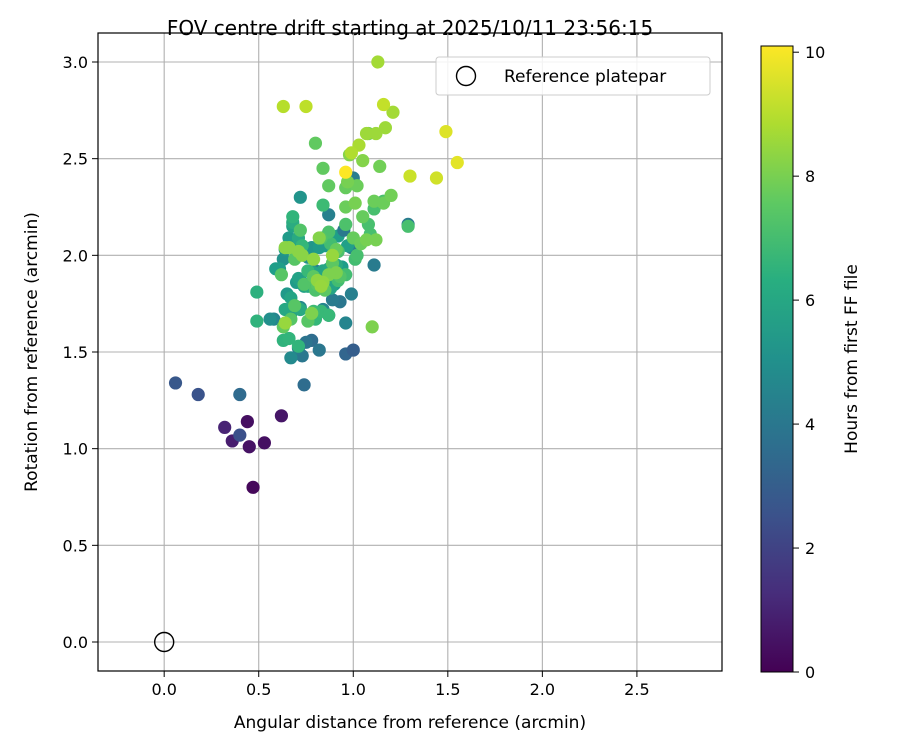 This screenshot has width=900, height=750. I want to click on y-tick-label: 2.5, so click(75, 159).